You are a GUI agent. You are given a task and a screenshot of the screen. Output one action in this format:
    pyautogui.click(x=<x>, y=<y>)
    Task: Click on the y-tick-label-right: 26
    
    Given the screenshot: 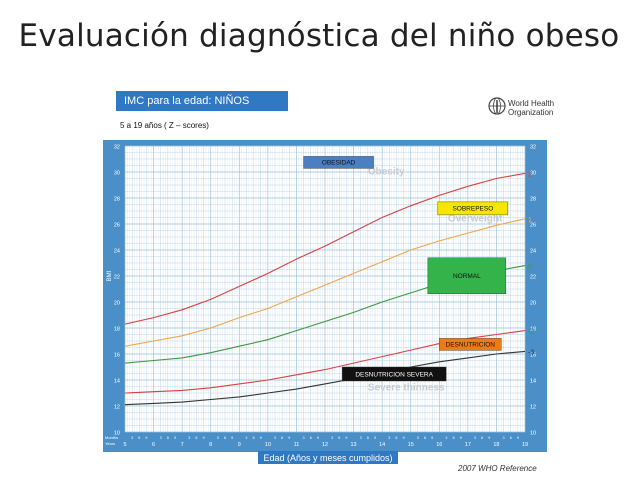 What is the action you would take?
    pyautogui.click(x=533, y=226)
    